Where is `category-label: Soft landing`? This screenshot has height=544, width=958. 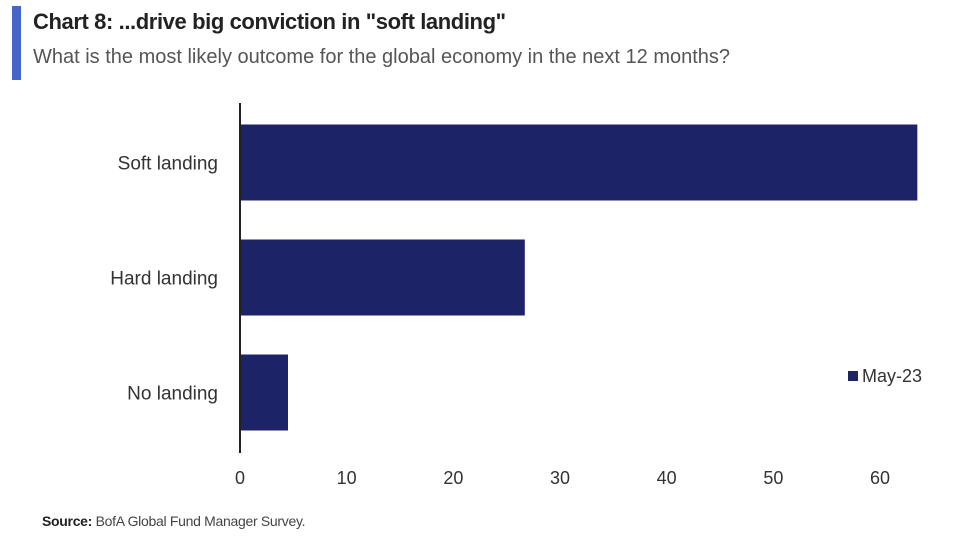 category-label: Soft landing is located at coordinates (168, 164).